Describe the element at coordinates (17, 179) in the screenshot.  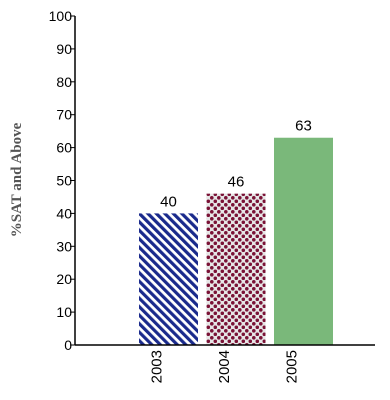
I see `y-axis-label: %SAT and Above` at that location.